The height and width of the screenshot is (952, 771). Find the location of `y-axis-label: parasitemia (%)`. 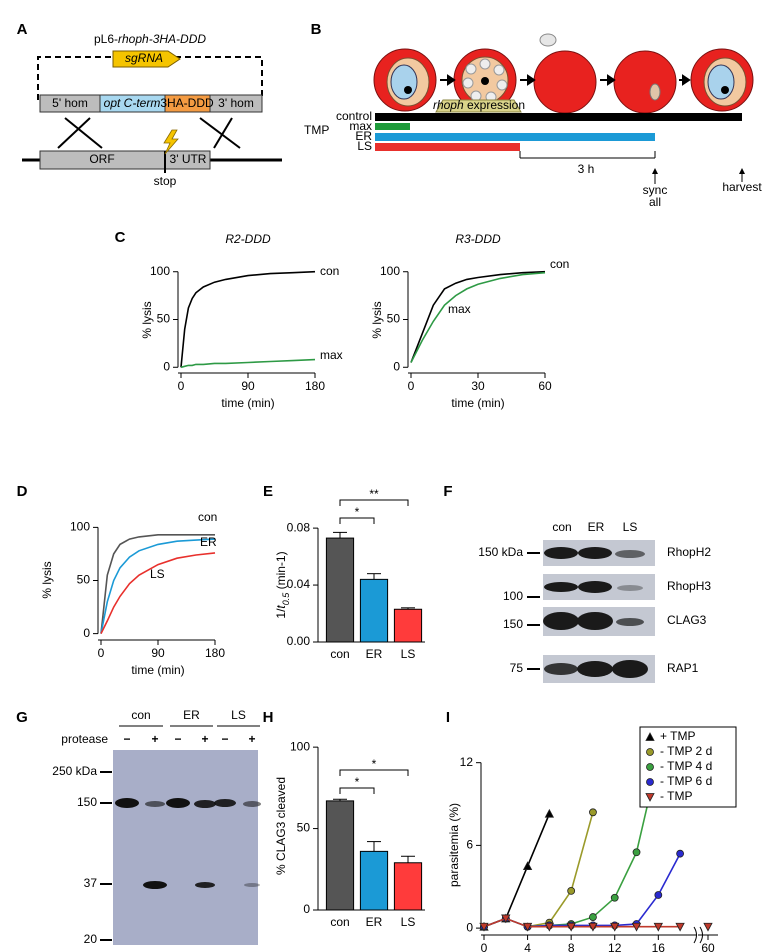

y-axis-label: parasitemia (%) is located at coordinates (454, 845).